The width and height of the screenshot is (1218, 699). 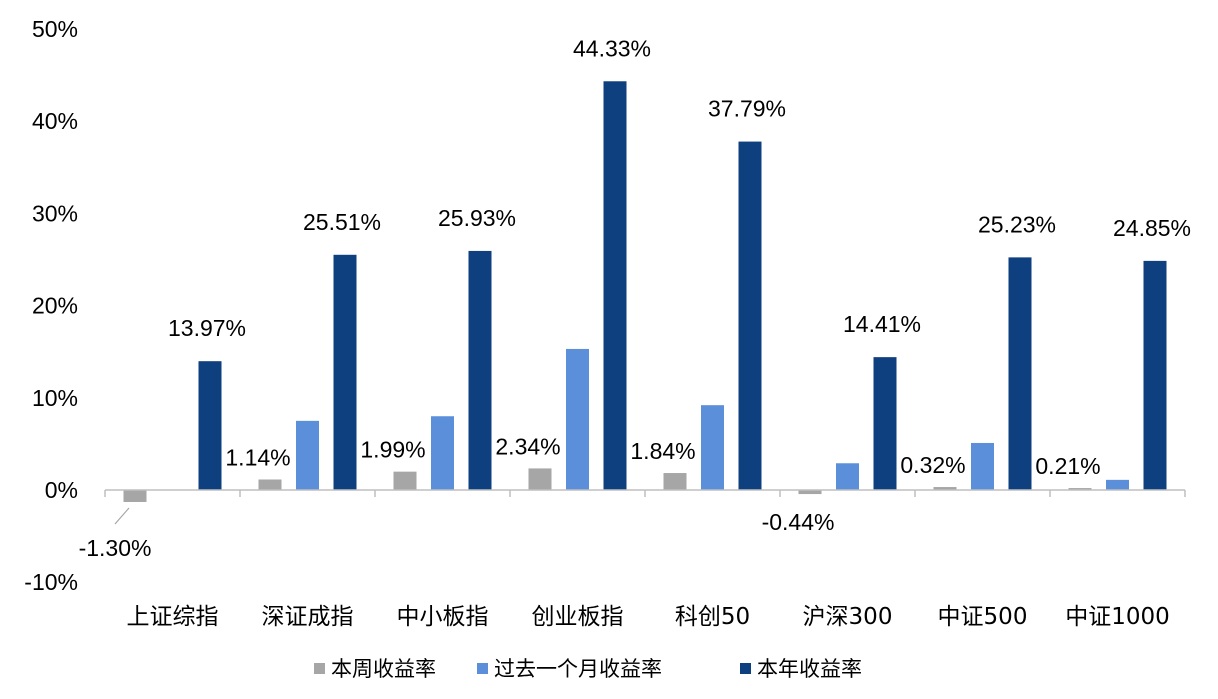 What do you see at coordinates (1017, 224) in the screenshot?
I see `data-label-yearly: 25.23%` at bounding box center [1017, 224].